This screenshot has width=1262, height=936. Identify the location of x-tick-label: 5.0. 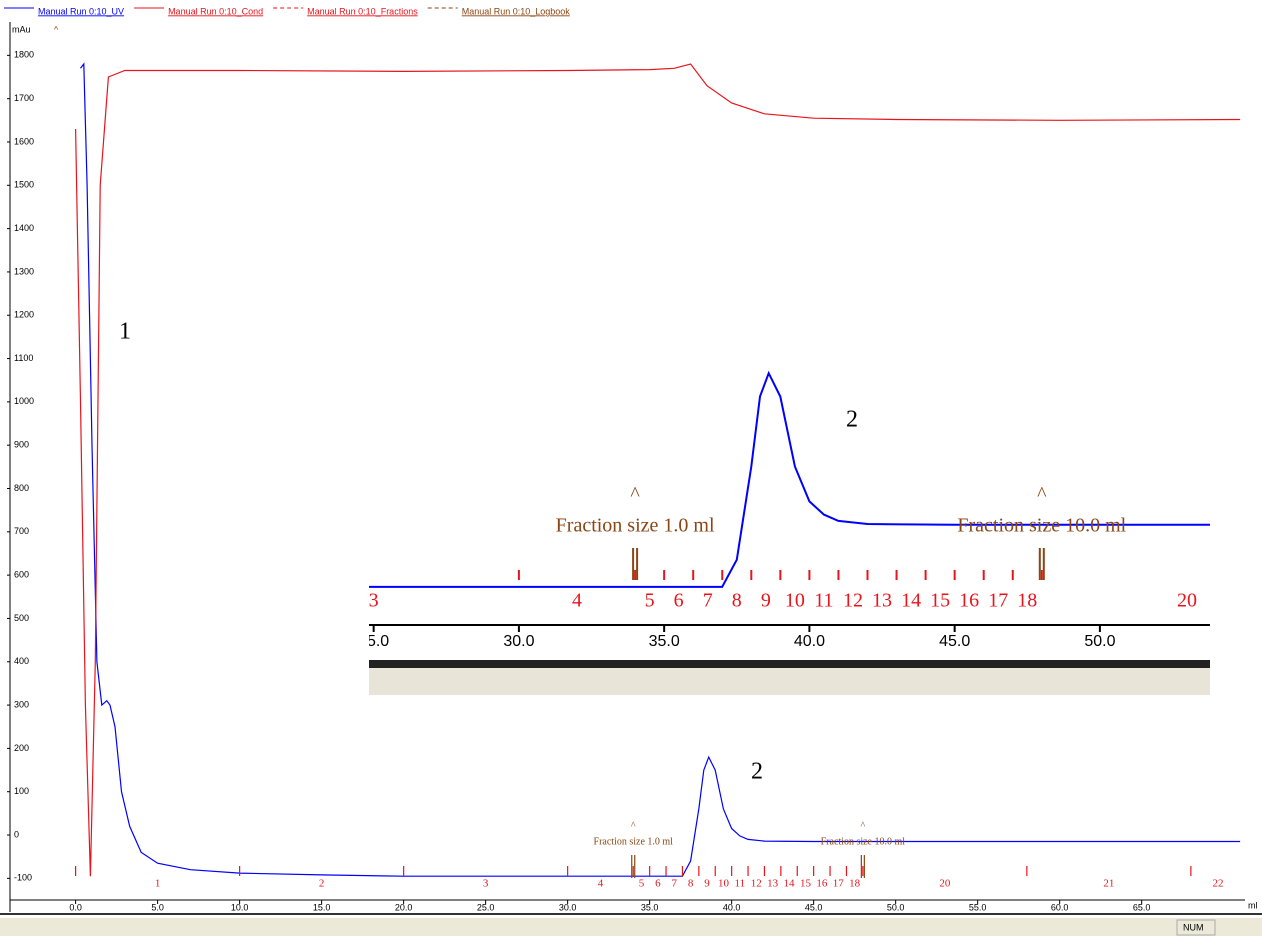
(157, 907).